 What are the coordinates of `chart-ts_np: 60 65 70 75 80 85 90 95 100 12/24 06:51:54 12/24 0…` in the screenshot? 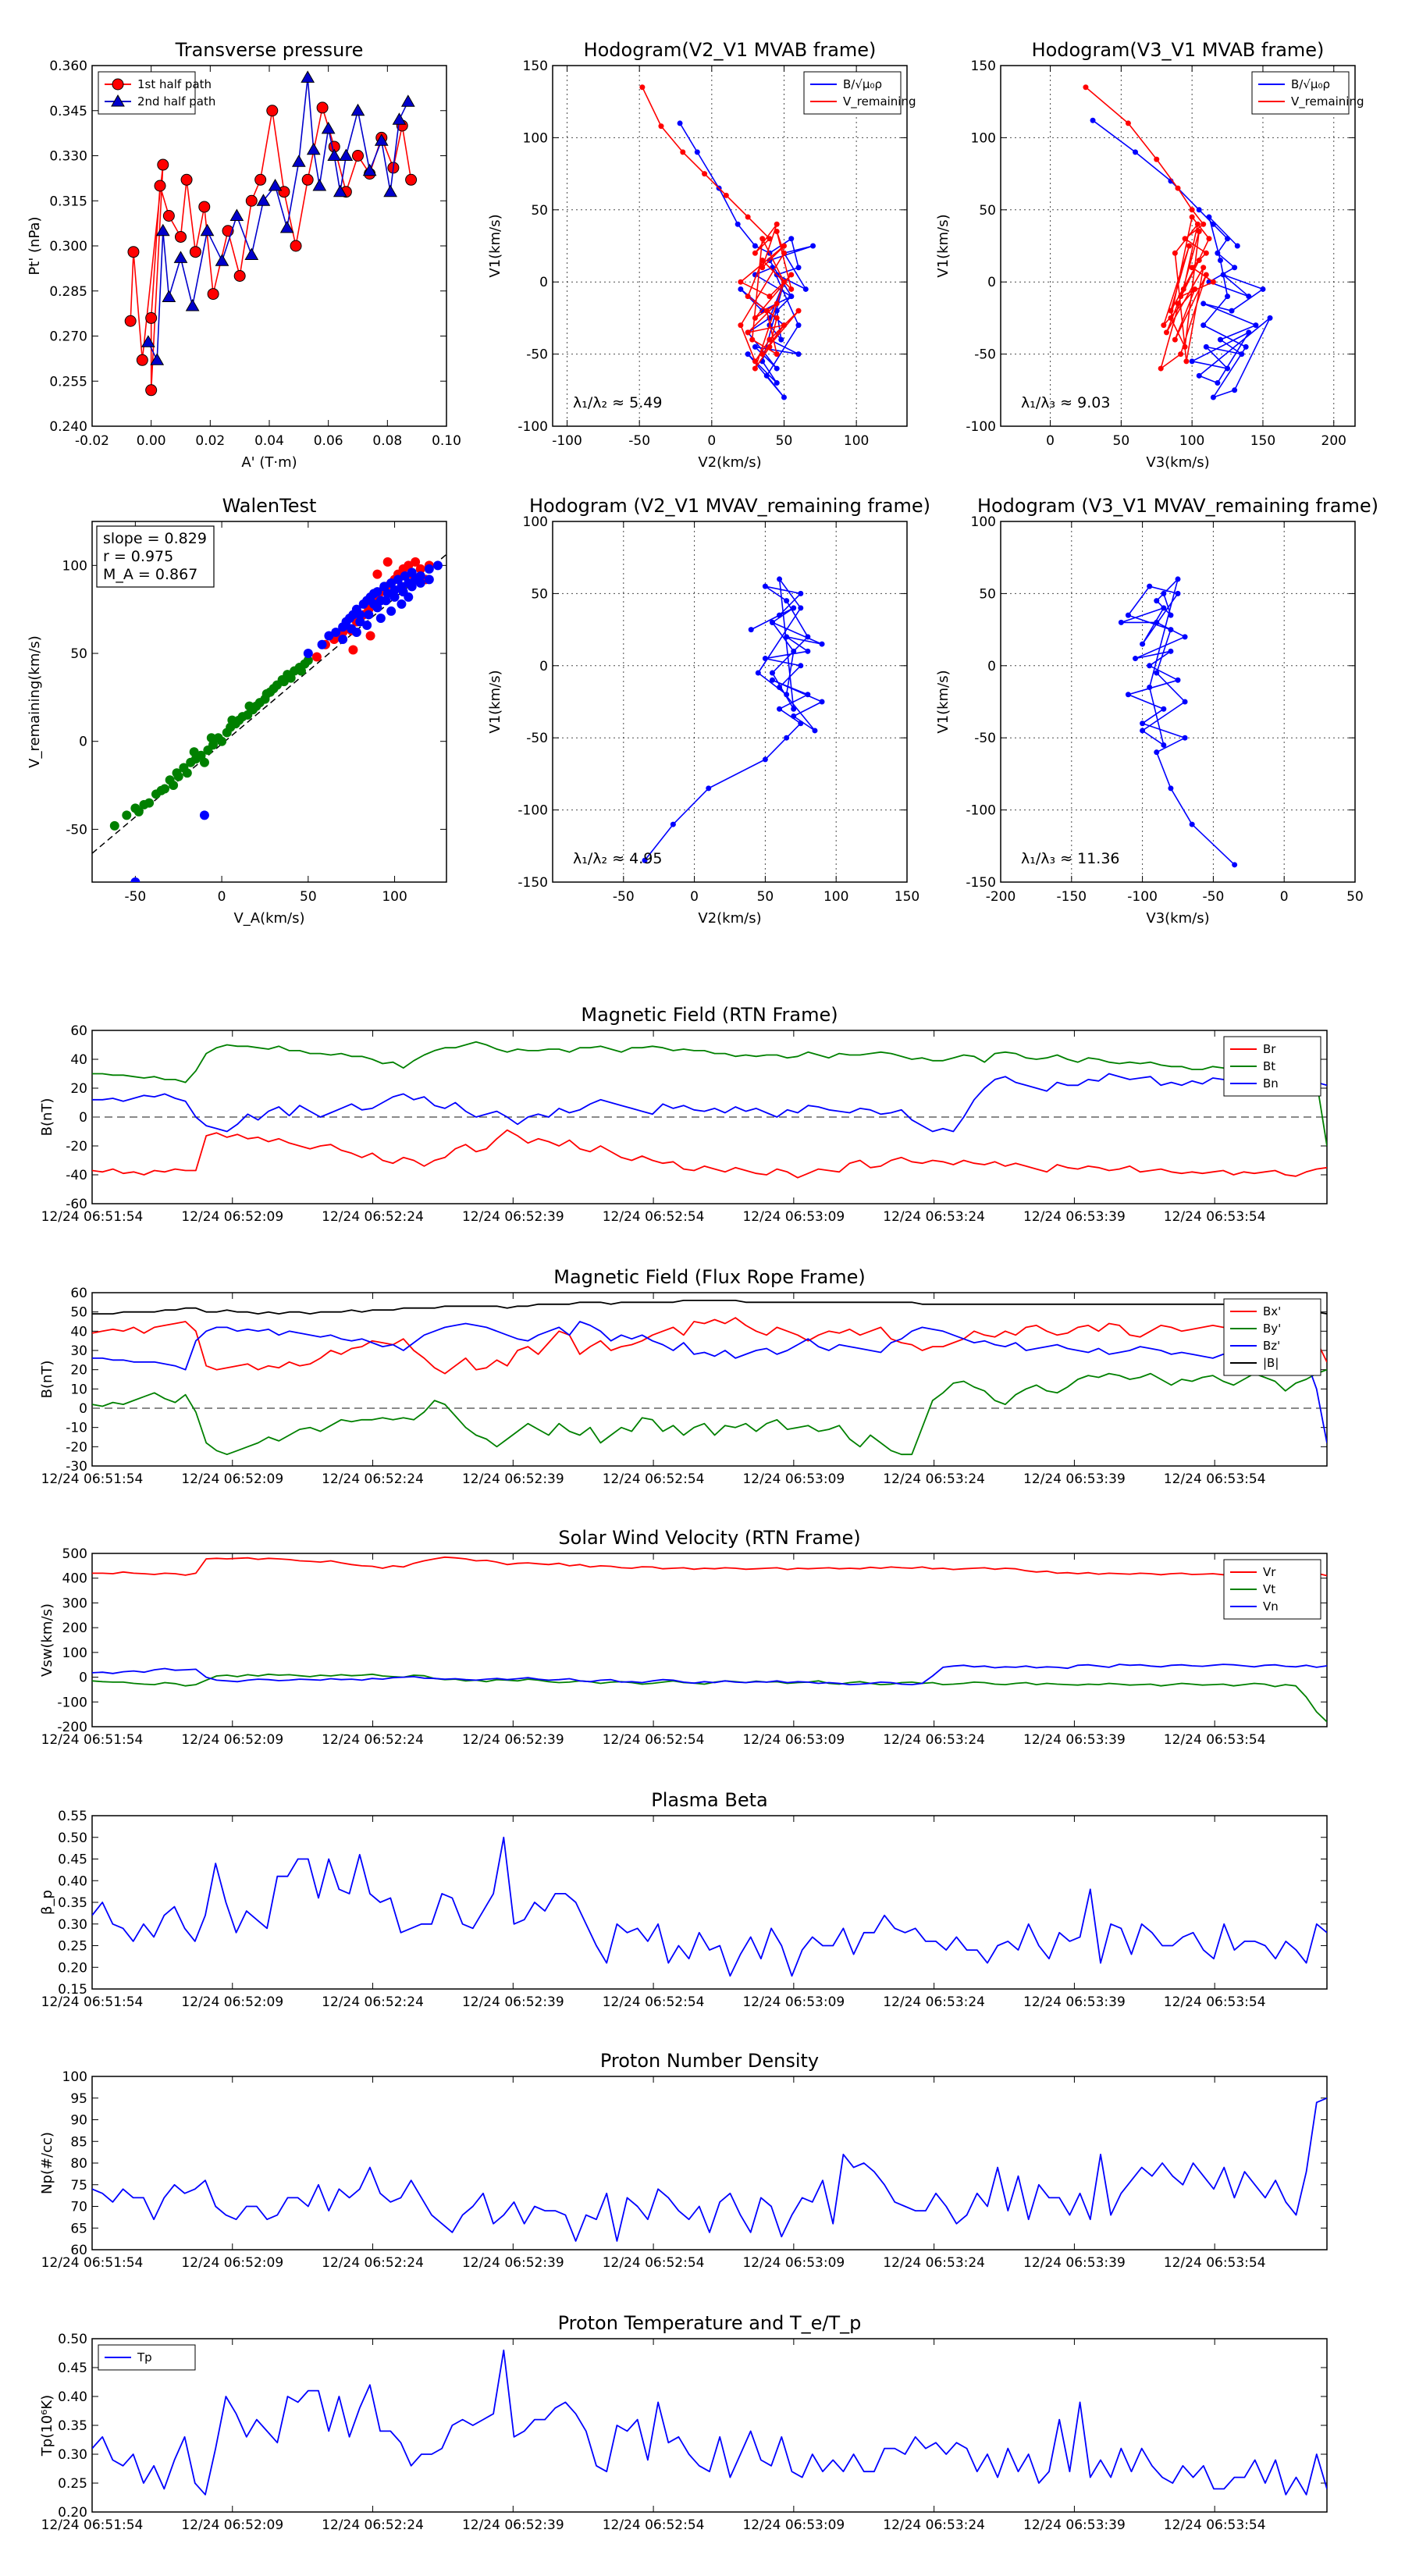 It's located at (683, 2160).